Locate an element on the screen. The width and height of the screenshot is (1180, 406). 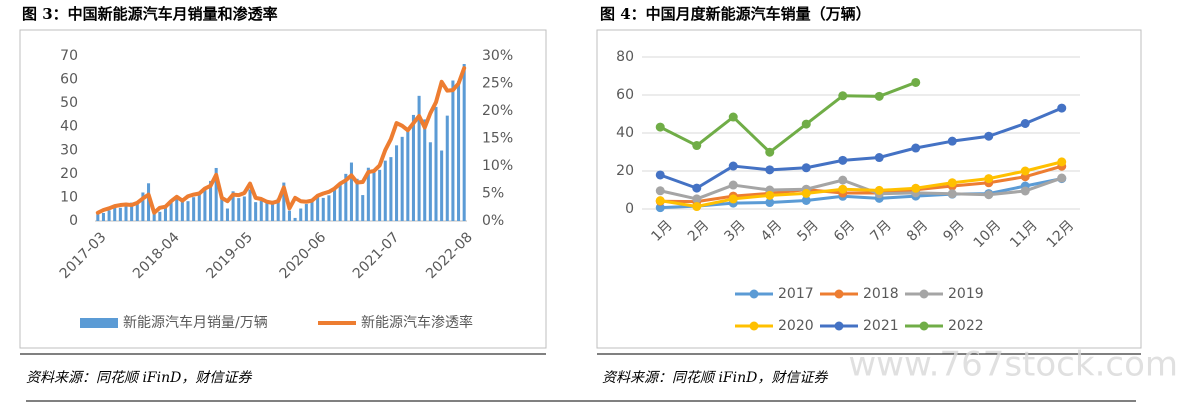
x-tick-label: 1月 is located at coordinates (662, 231).